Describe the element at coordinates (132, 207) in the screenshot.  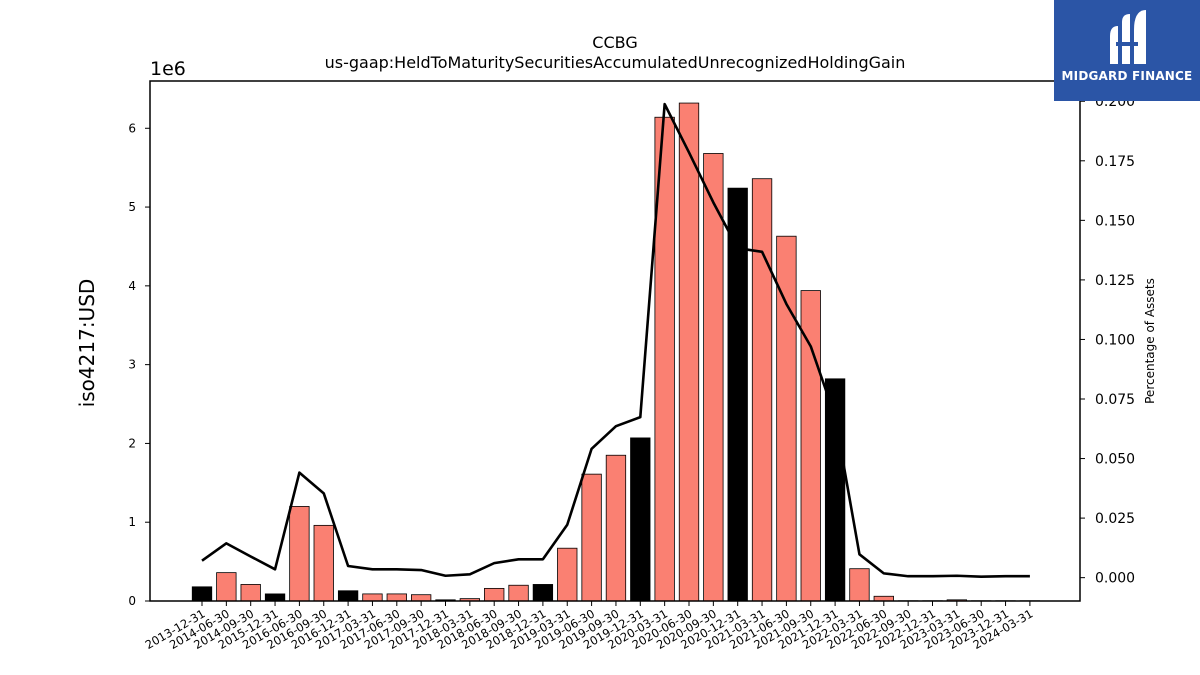
I see `y-tick-label: 5` at that location.